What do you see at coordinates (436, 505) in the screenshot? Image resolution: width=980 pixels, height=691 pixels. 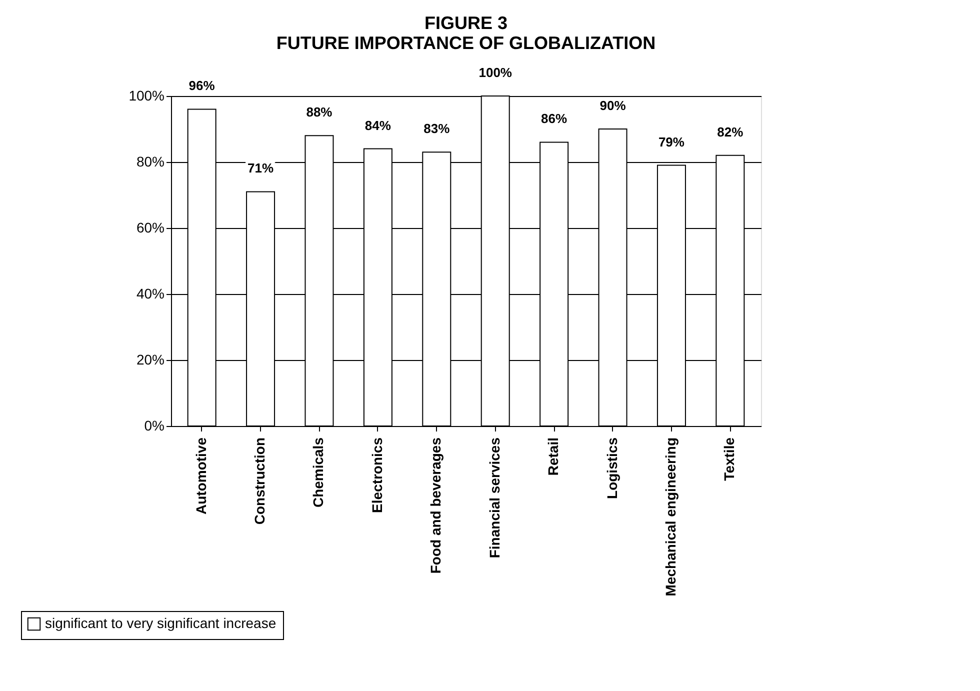 I see `x-tick-label: Food and beverages` at bounding box center [436, 505].